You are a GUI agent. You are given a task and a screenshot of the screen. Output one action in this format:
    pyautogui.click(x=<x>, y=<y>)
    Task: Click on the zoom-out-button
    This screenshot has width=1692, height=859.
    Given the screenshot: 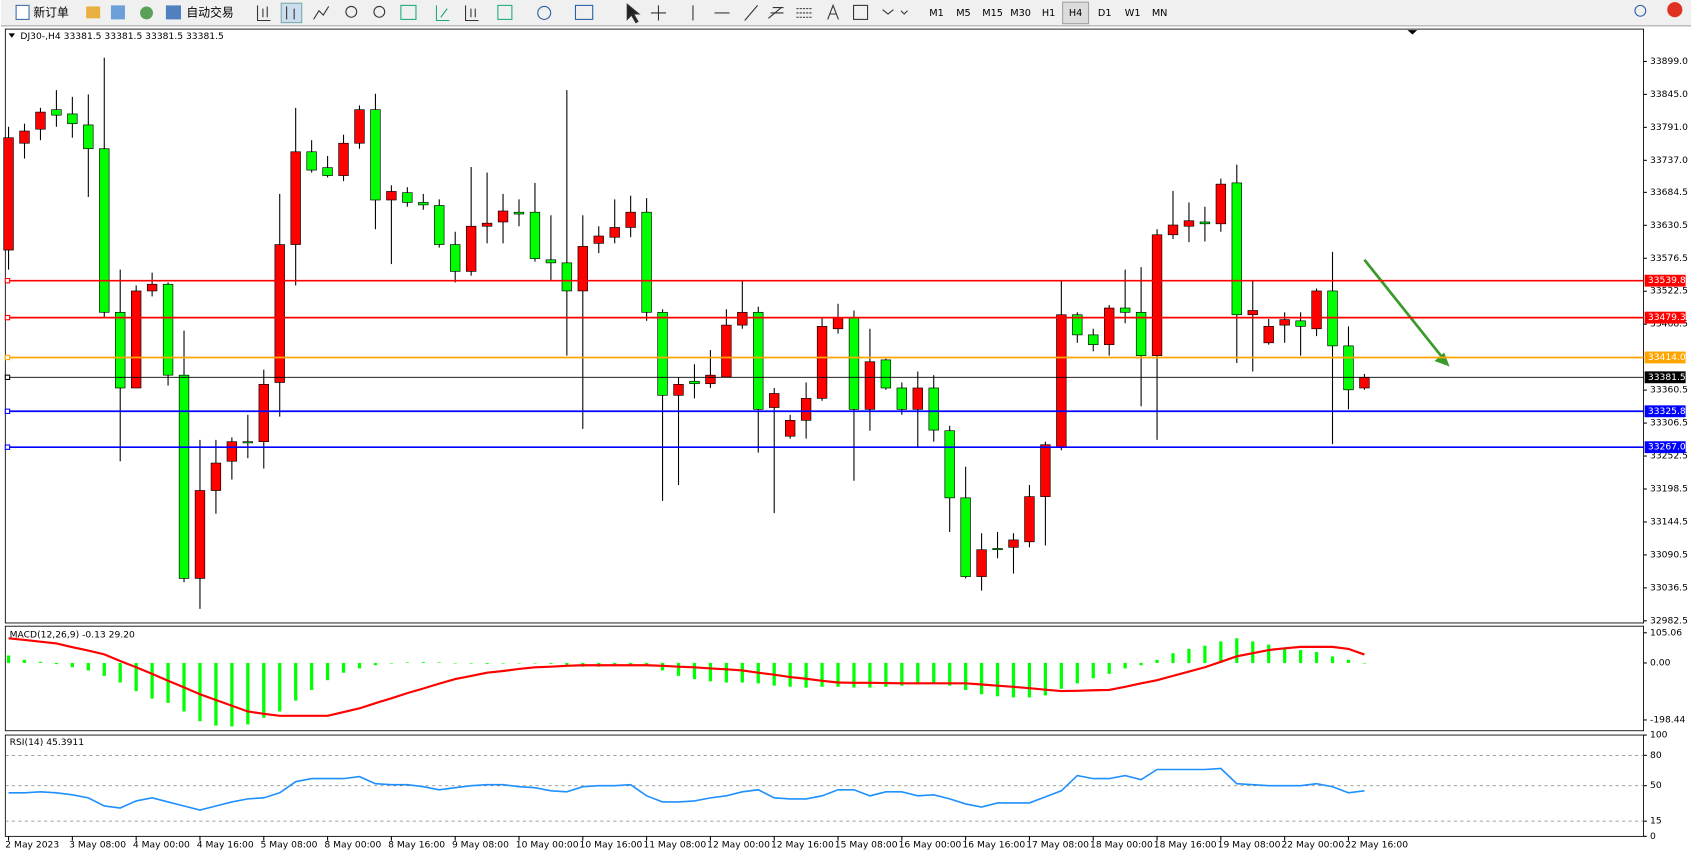 What is the action you would take?
    pyautogui.click(x=379, y=11)
    